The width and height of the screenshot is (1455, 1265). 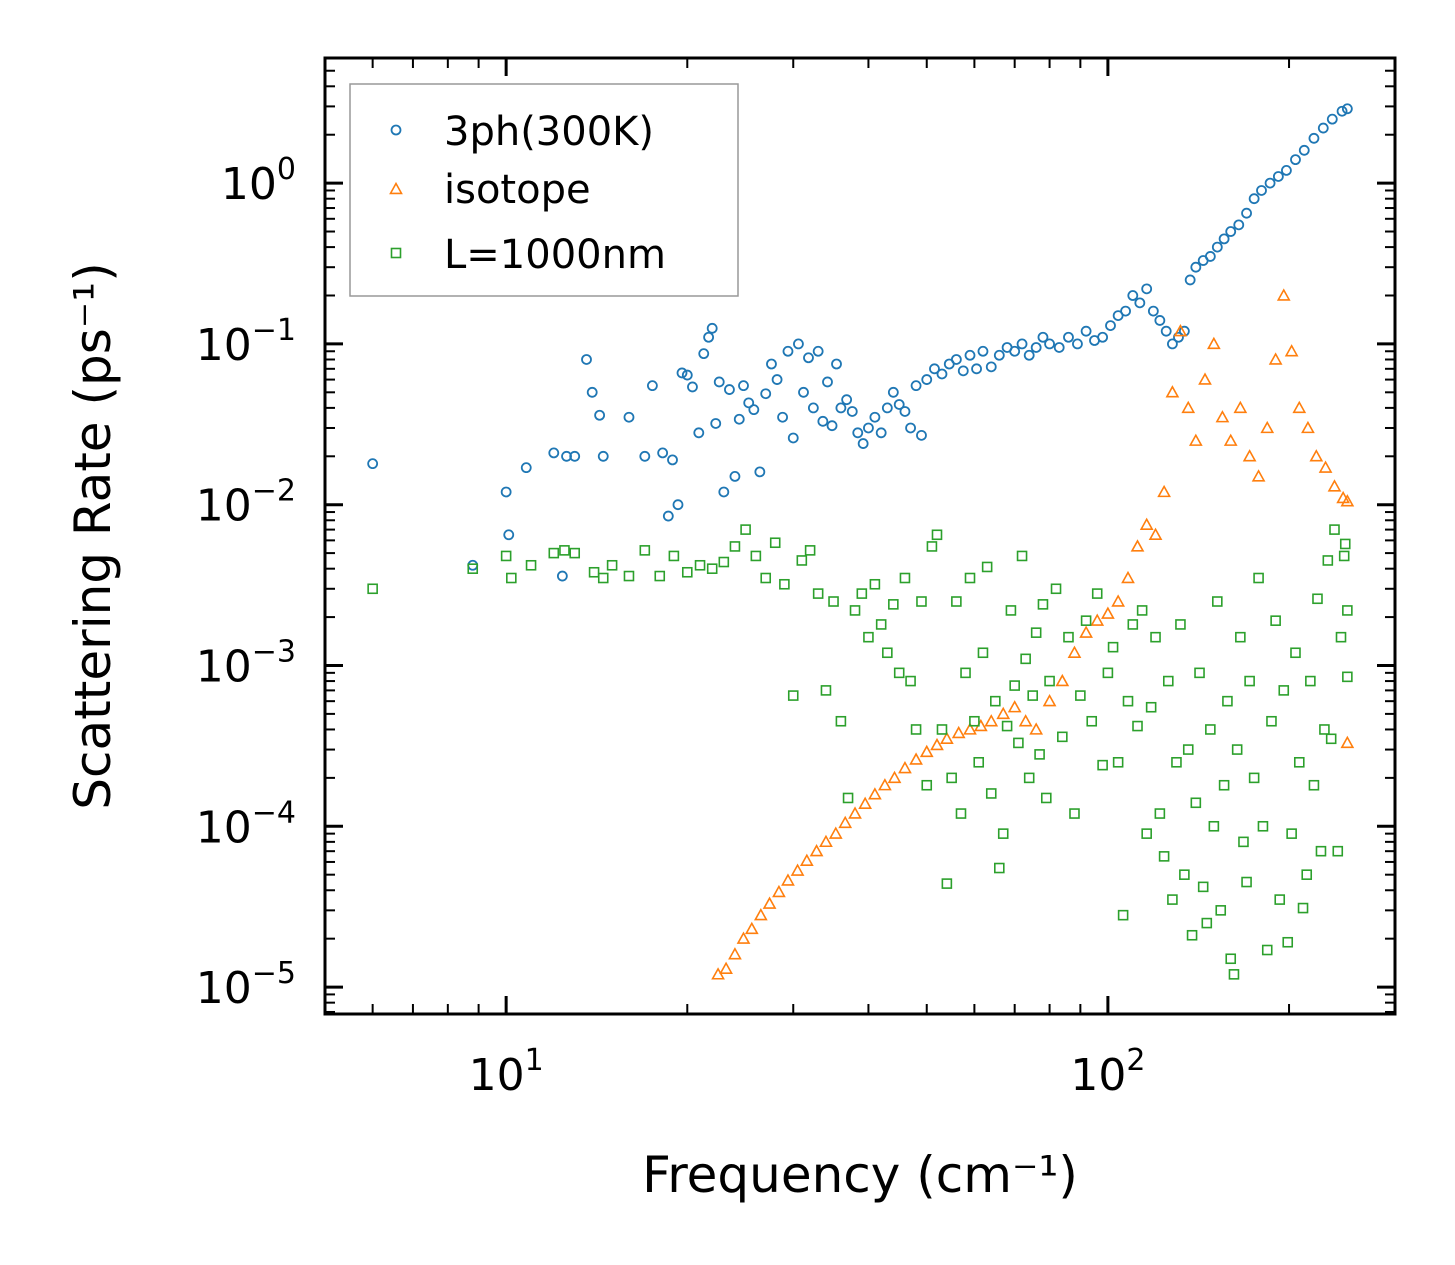 I want to click on y-tick-label: 10⁻¹, so click(x=246, y=342).